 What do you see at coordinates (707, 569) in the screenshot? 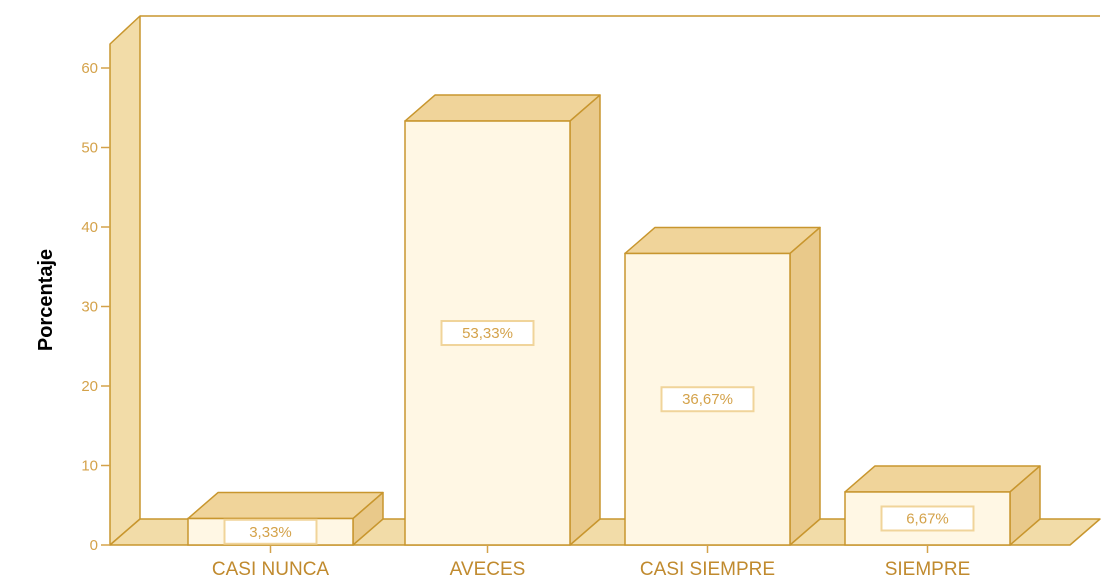
I see `x-category-label: CASI SIEMPRE` at bounding box center [707, 569].